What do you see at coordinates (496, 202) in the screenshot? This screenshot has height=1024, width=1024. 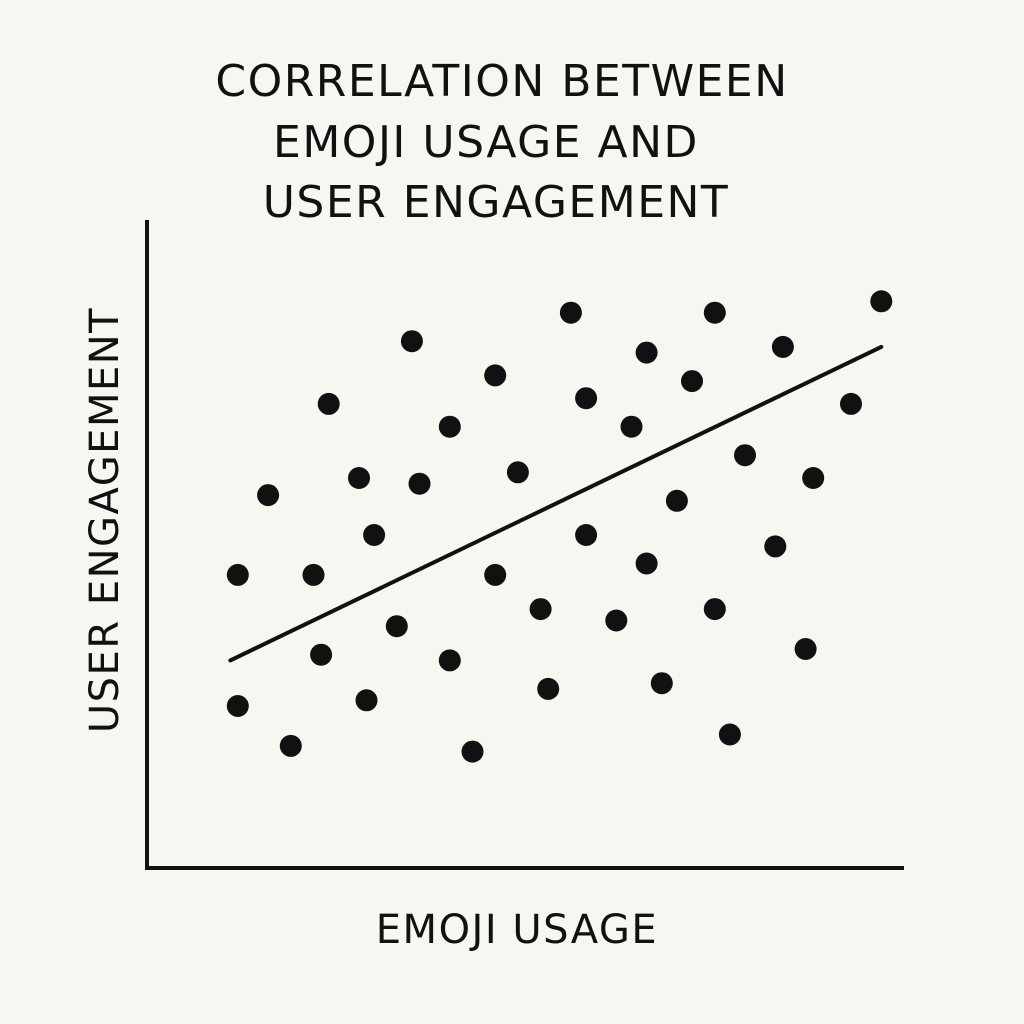 I see `chart-title-line-3: USER ENGAGEMENT` at bounding box center [496, 202].